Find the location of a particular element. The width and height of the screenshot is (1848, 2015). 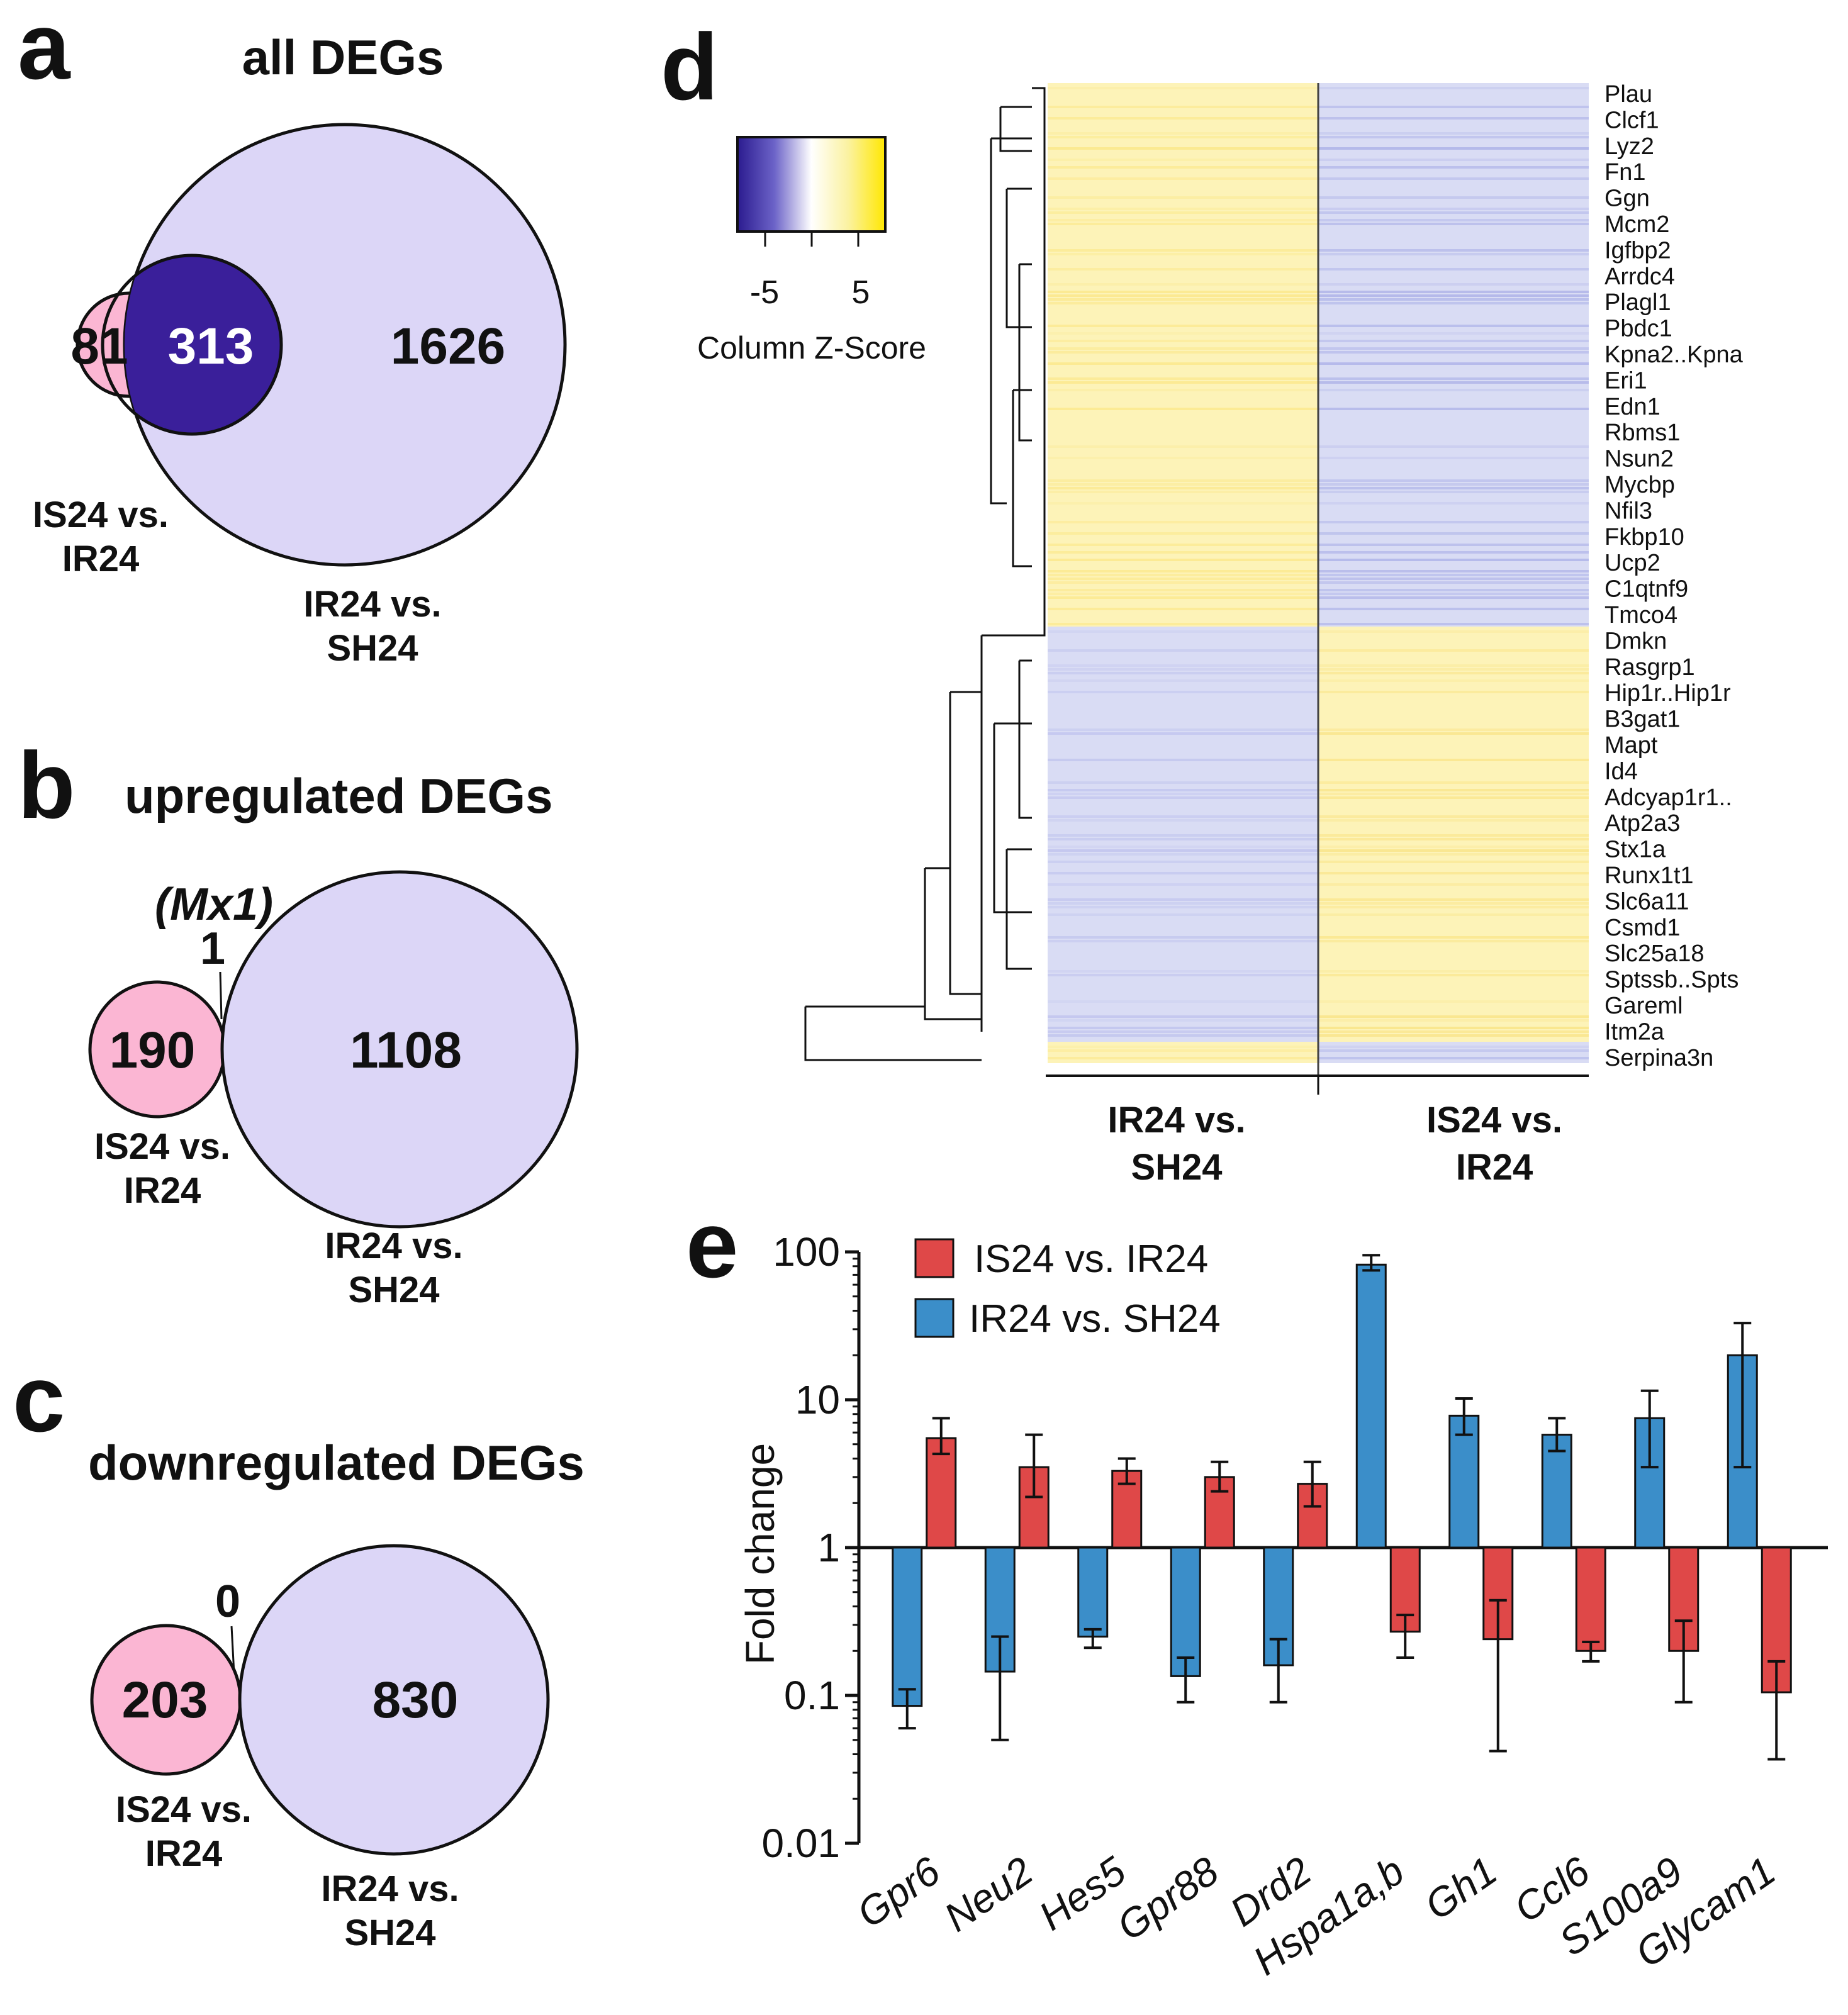

venn-title-all: all DEGs is located at coordinates (343, 57).